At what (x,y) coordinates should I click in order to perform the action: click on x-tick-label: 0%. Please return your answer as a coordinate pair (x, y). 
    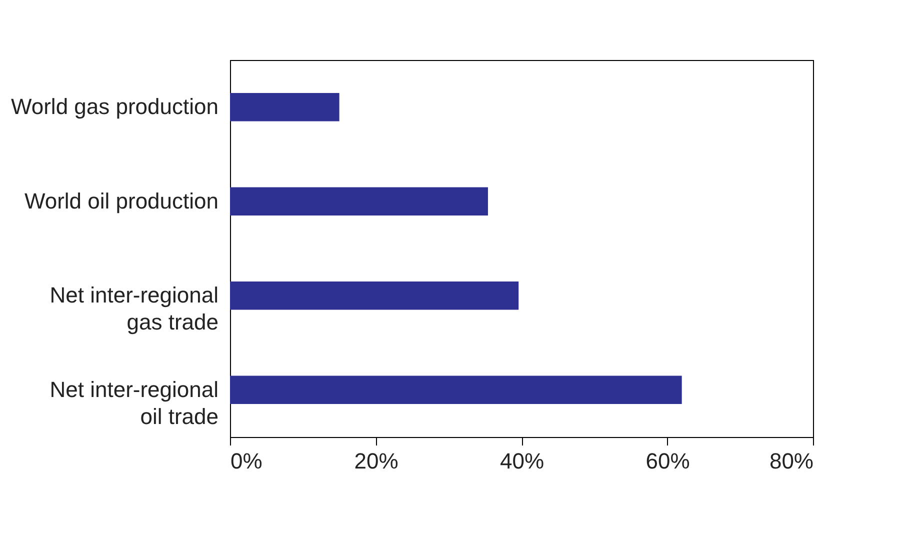
    Looking at the image, I should click on (246, 461).